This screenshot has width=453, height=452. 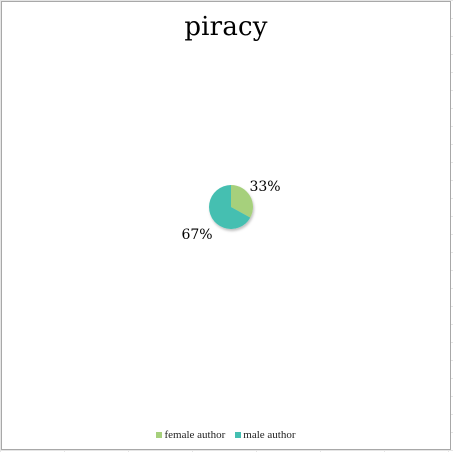 I want to click on chart-legend: female author male author, so click(x=226, y=435).